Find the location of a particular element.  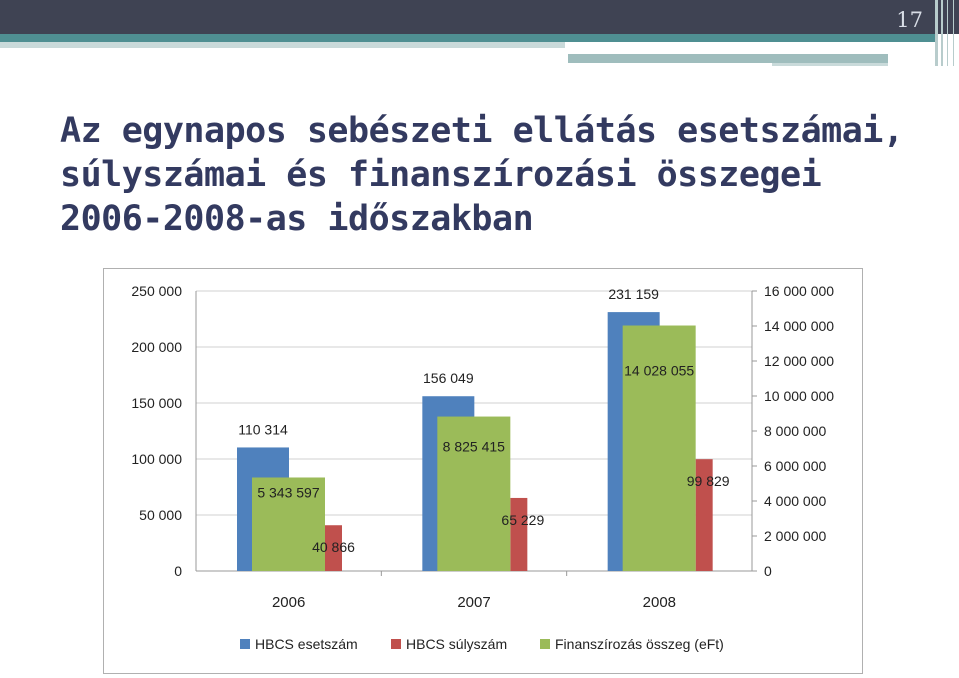

y-right-tick-label: 0 is located at coordinates (768, 571).